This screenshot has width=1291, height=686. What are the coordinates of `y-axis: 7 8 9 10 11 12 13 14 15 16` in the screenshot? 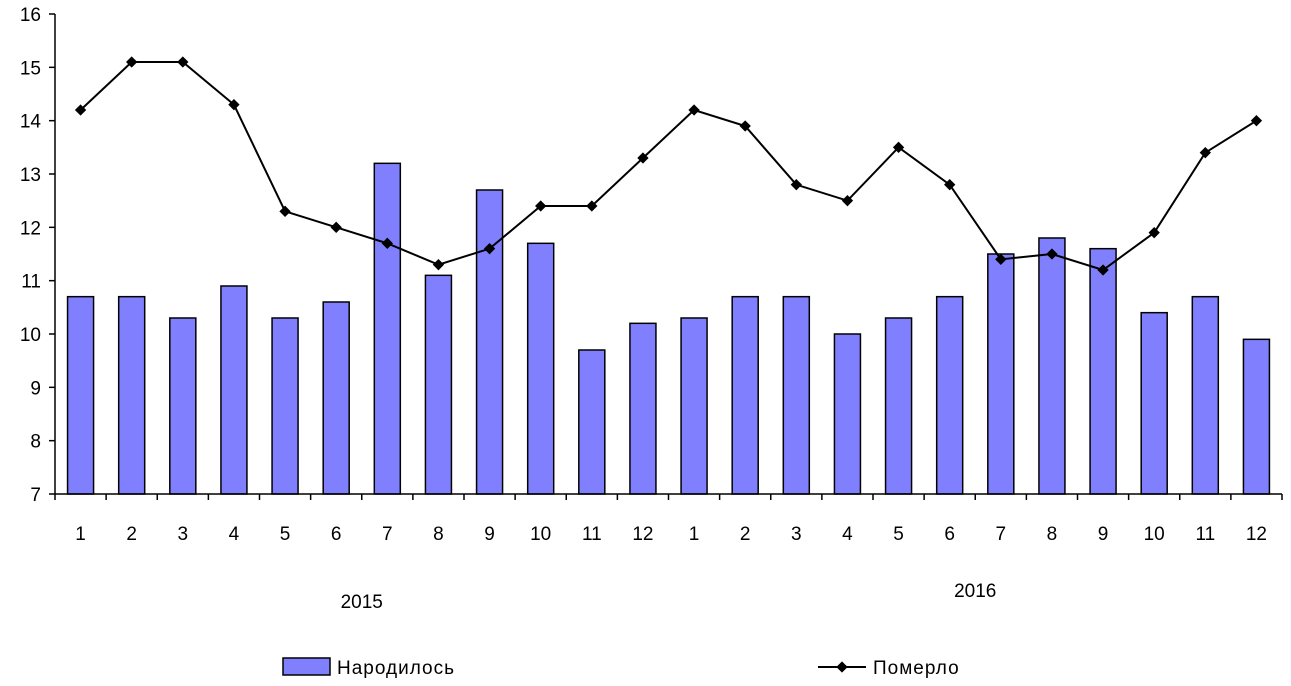 It's located at (38, 255).